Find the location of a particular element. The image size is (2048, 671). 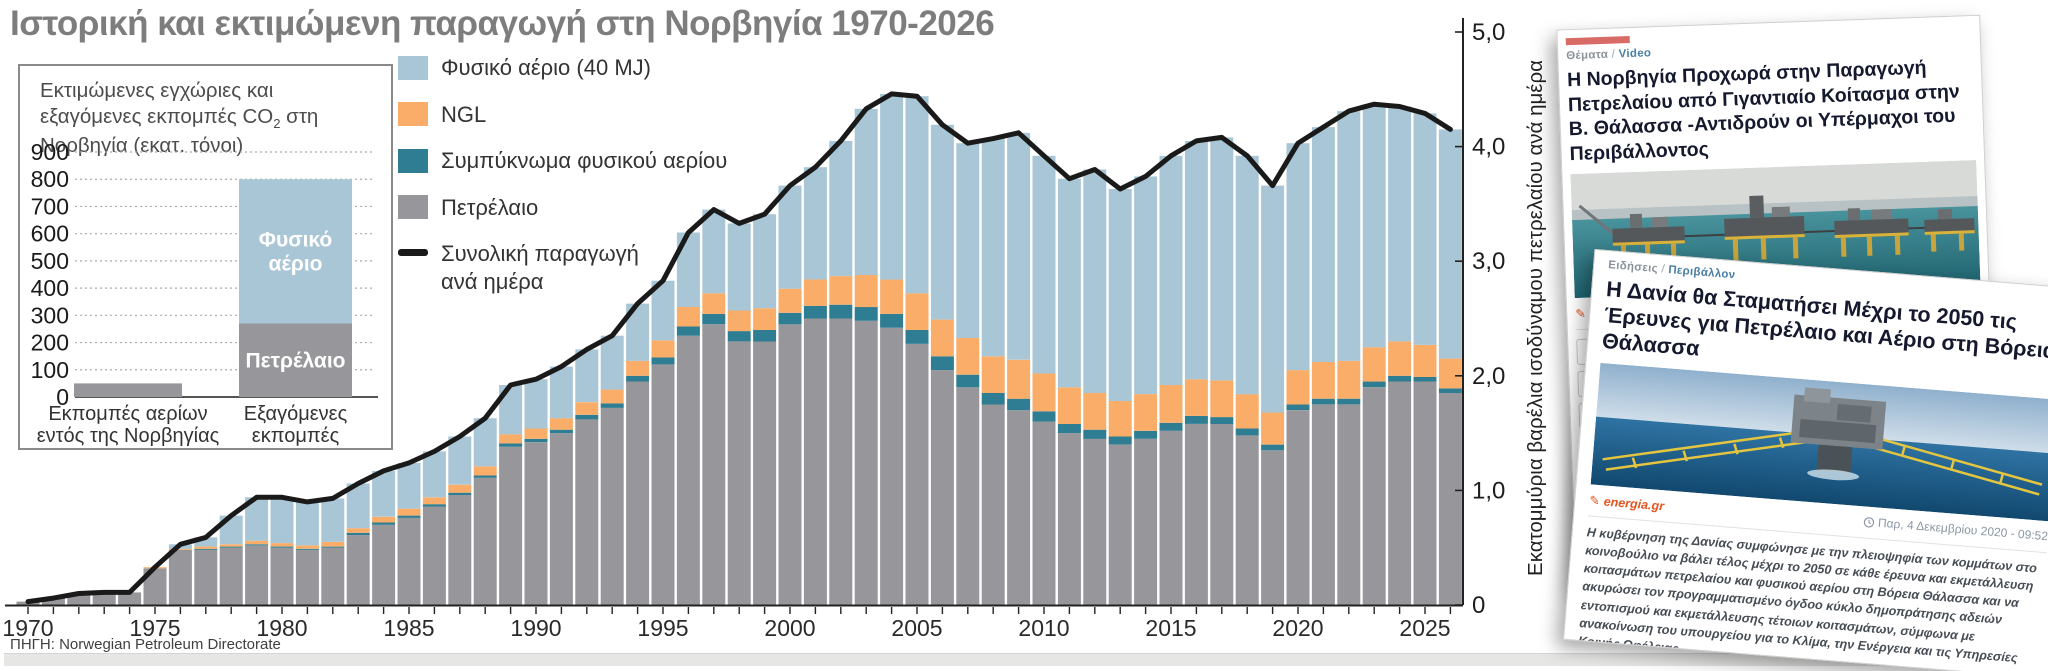

total-line-swatch-icon is located at coordinates (413, 252).